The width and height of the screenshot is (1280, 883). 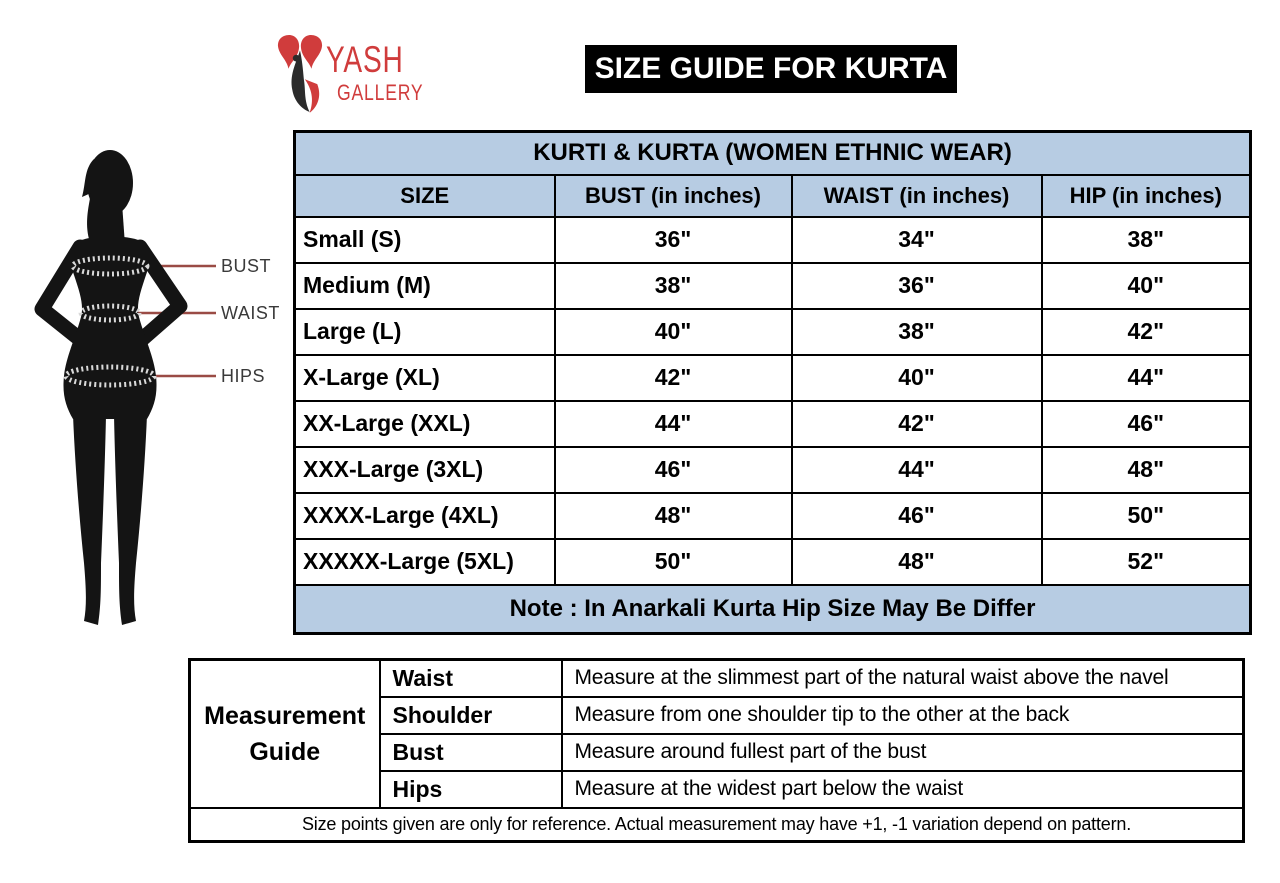 What do you see at coordinates (1146, 239) in the screenshot?
I see `hip-cell: 38"` at bounding box center [1146, 239].